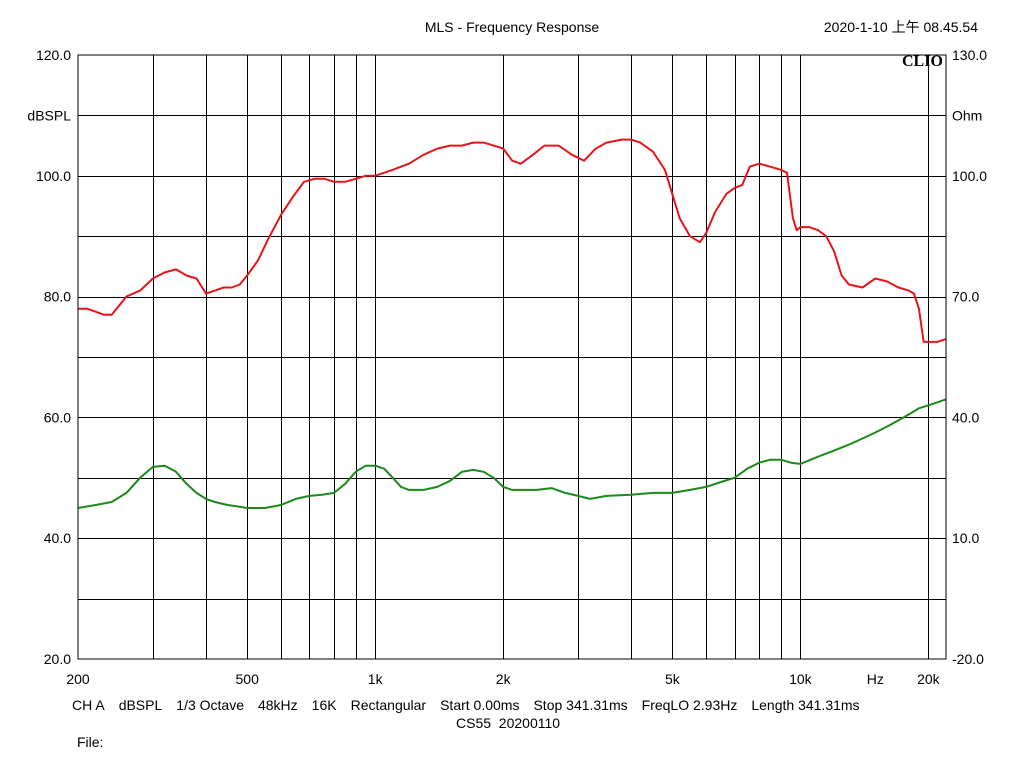  What do you see at coordinates (929, 679) in the screenshot?
I see `x-tick-label: 20k` at bounding box center [929, 679].